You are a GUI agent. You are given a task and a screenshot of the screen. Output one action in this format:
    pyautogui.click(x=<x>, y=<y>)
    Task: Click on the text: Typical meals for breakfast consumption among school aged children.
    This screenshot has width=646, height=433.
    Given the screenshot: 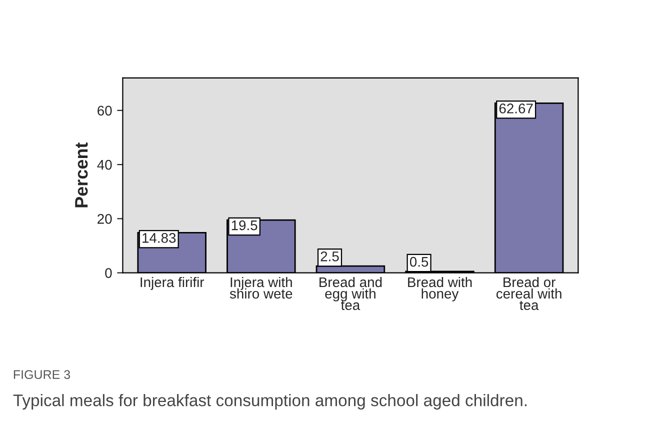 What is the action you would take?
    pyautogui.click(x=269, y=402)
    